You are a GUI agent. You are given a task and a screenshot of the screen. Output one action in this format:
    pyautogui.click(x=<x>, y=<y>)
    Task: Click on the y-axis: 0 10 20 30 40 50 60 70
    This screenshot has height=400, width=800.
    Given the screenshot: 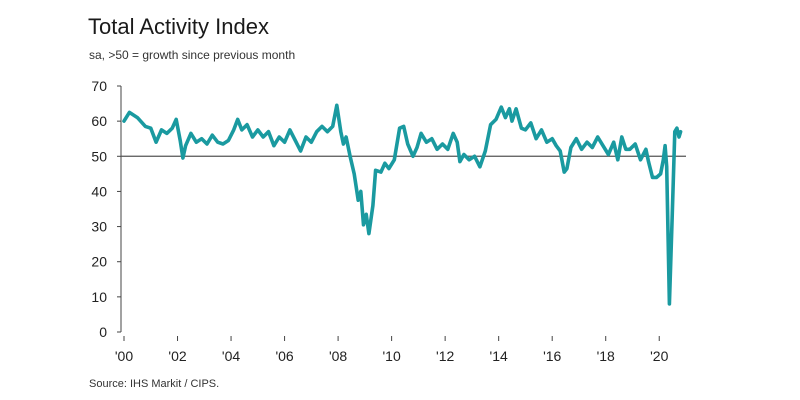 What is the action you would take?
    pyautogui.click(x=106, y=209)
    